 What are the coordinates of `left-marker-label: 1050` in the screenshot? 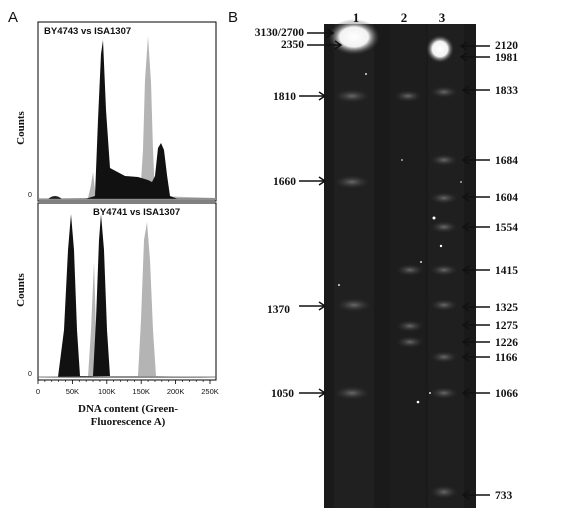 It's located at (282, 394).